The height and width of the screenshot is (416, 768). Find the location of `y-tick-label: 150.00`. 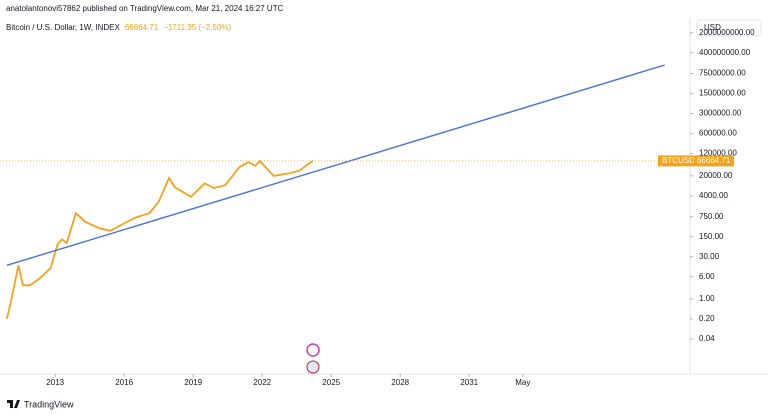

y-tick-label: 150.00 is located at coordinates (711, 236).